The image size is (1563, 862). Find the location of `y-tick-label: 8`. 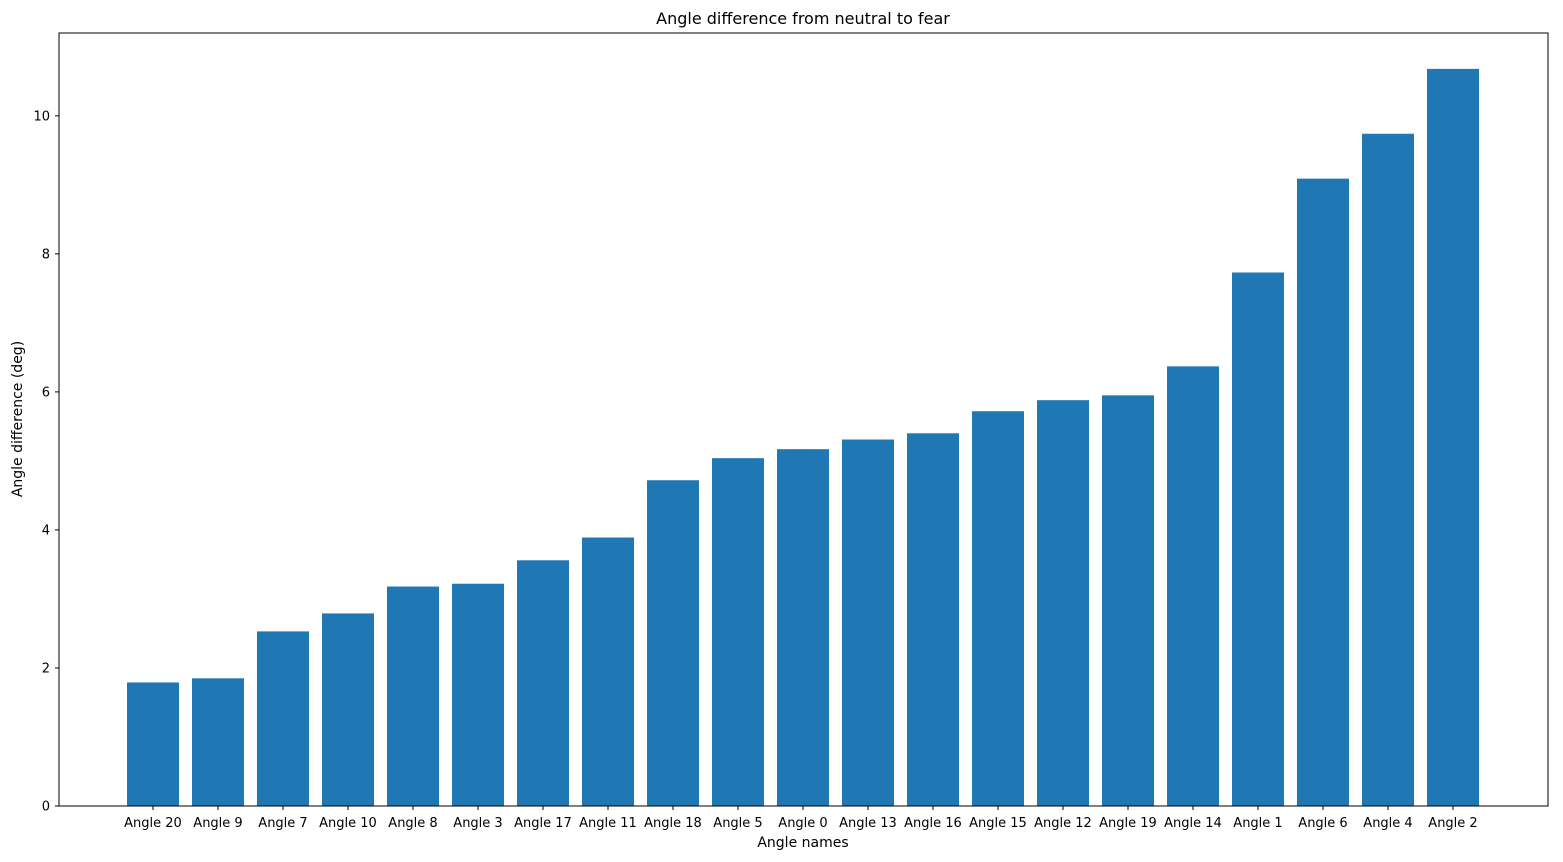

y-tick-label: 8 is located at coordinates (46, 254).